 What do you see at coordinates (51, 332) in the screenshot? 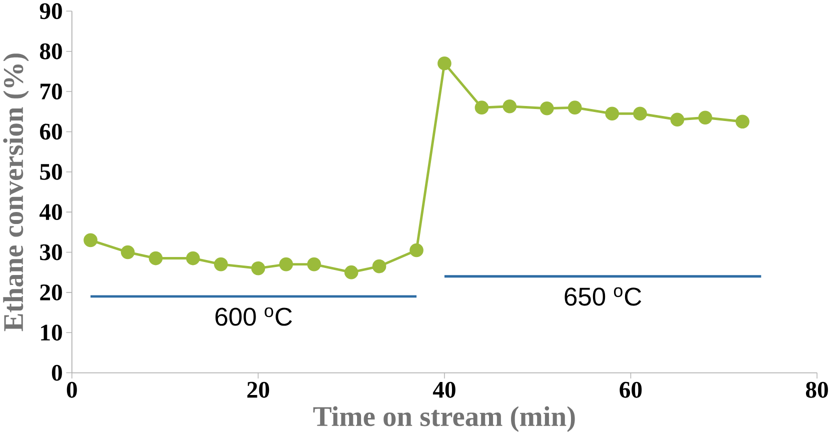
I see `y-tick-label: 10` at bounding box center [51, 332].